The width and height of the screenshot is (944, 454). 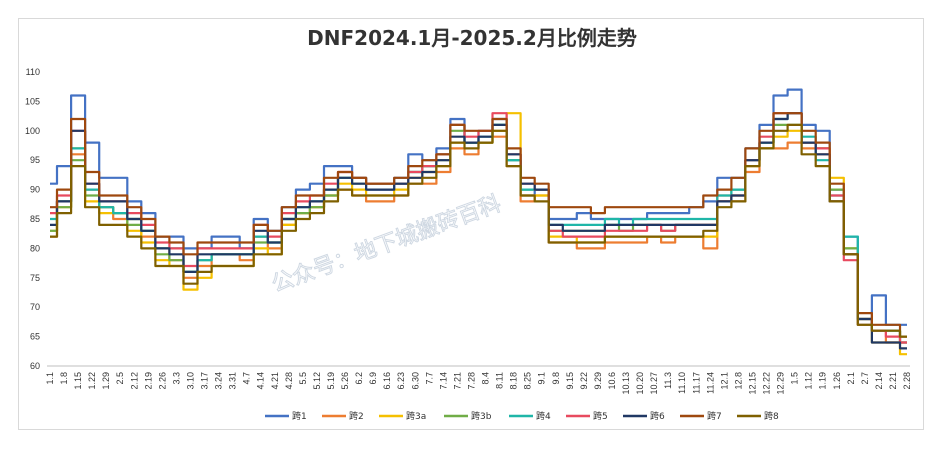 What do you see at coordinates (612, 381) in the screenshot?
I see `x-tick-label: 10.6` at bounding box center [612, 381].